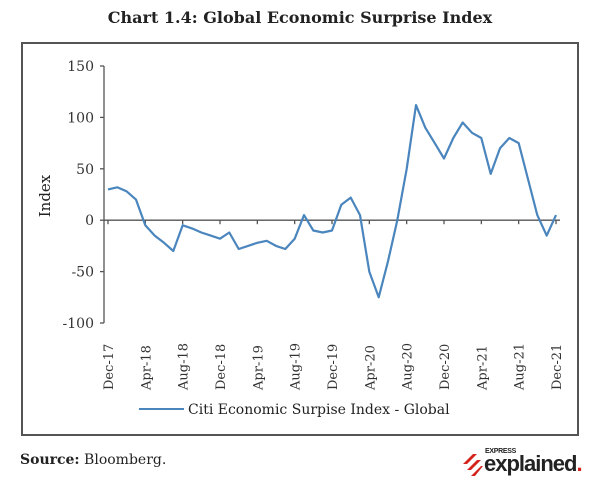 The width and height of the screenshot is (600, 485). What do you see at coordinates (84, 195) in the screenshot?
I see `y-axis: 150 100 50 0 -50 -100` at bounding box center [84, 195].